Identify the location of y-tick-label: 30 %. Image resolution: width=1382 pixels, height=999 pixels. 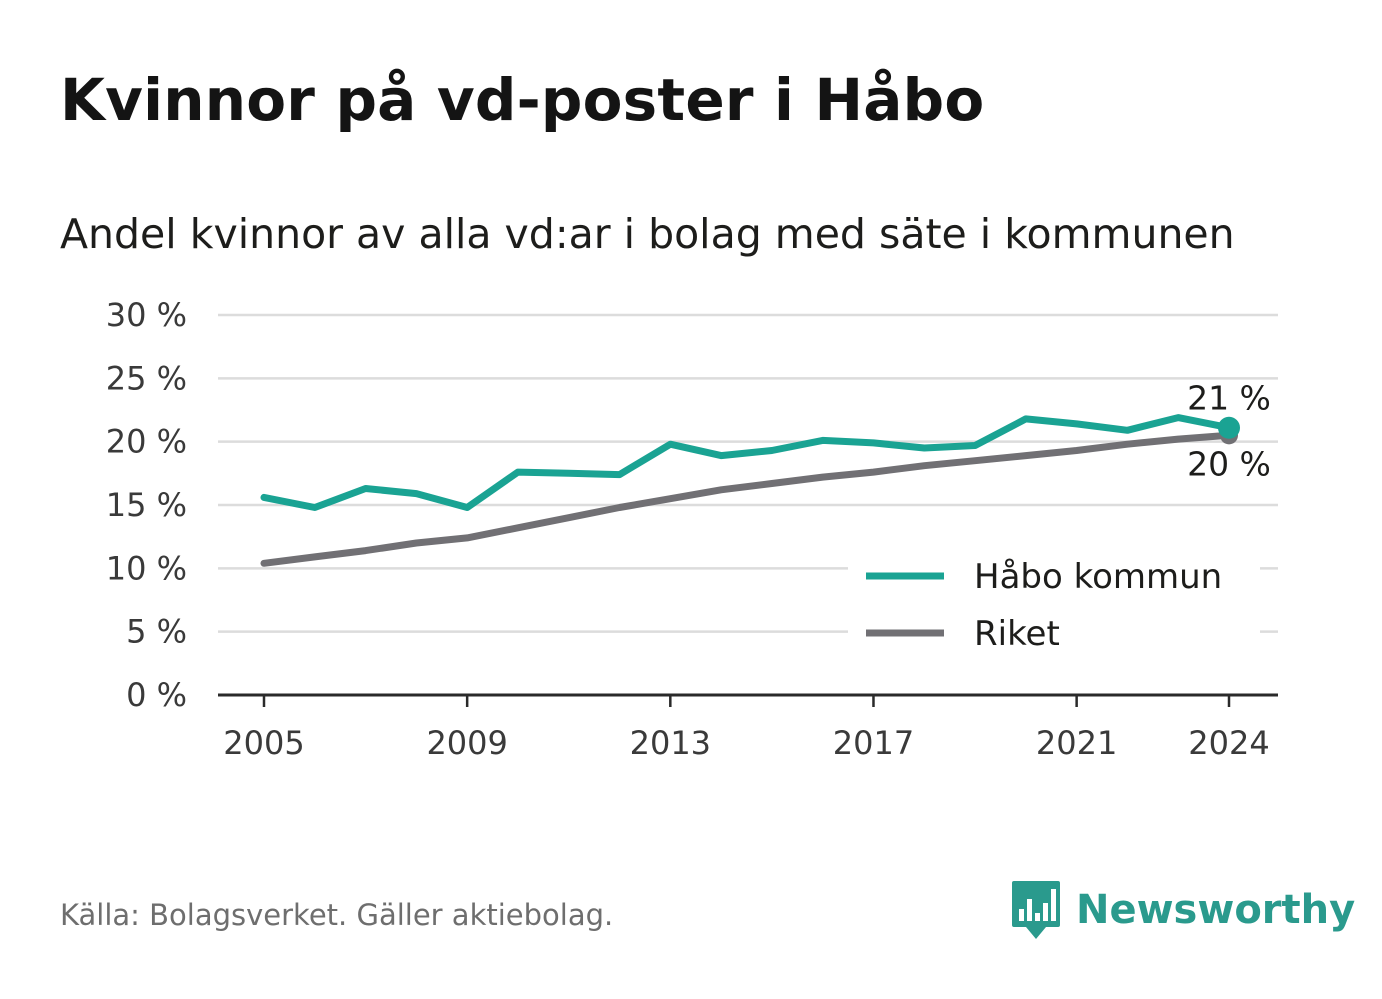
(146, 315).